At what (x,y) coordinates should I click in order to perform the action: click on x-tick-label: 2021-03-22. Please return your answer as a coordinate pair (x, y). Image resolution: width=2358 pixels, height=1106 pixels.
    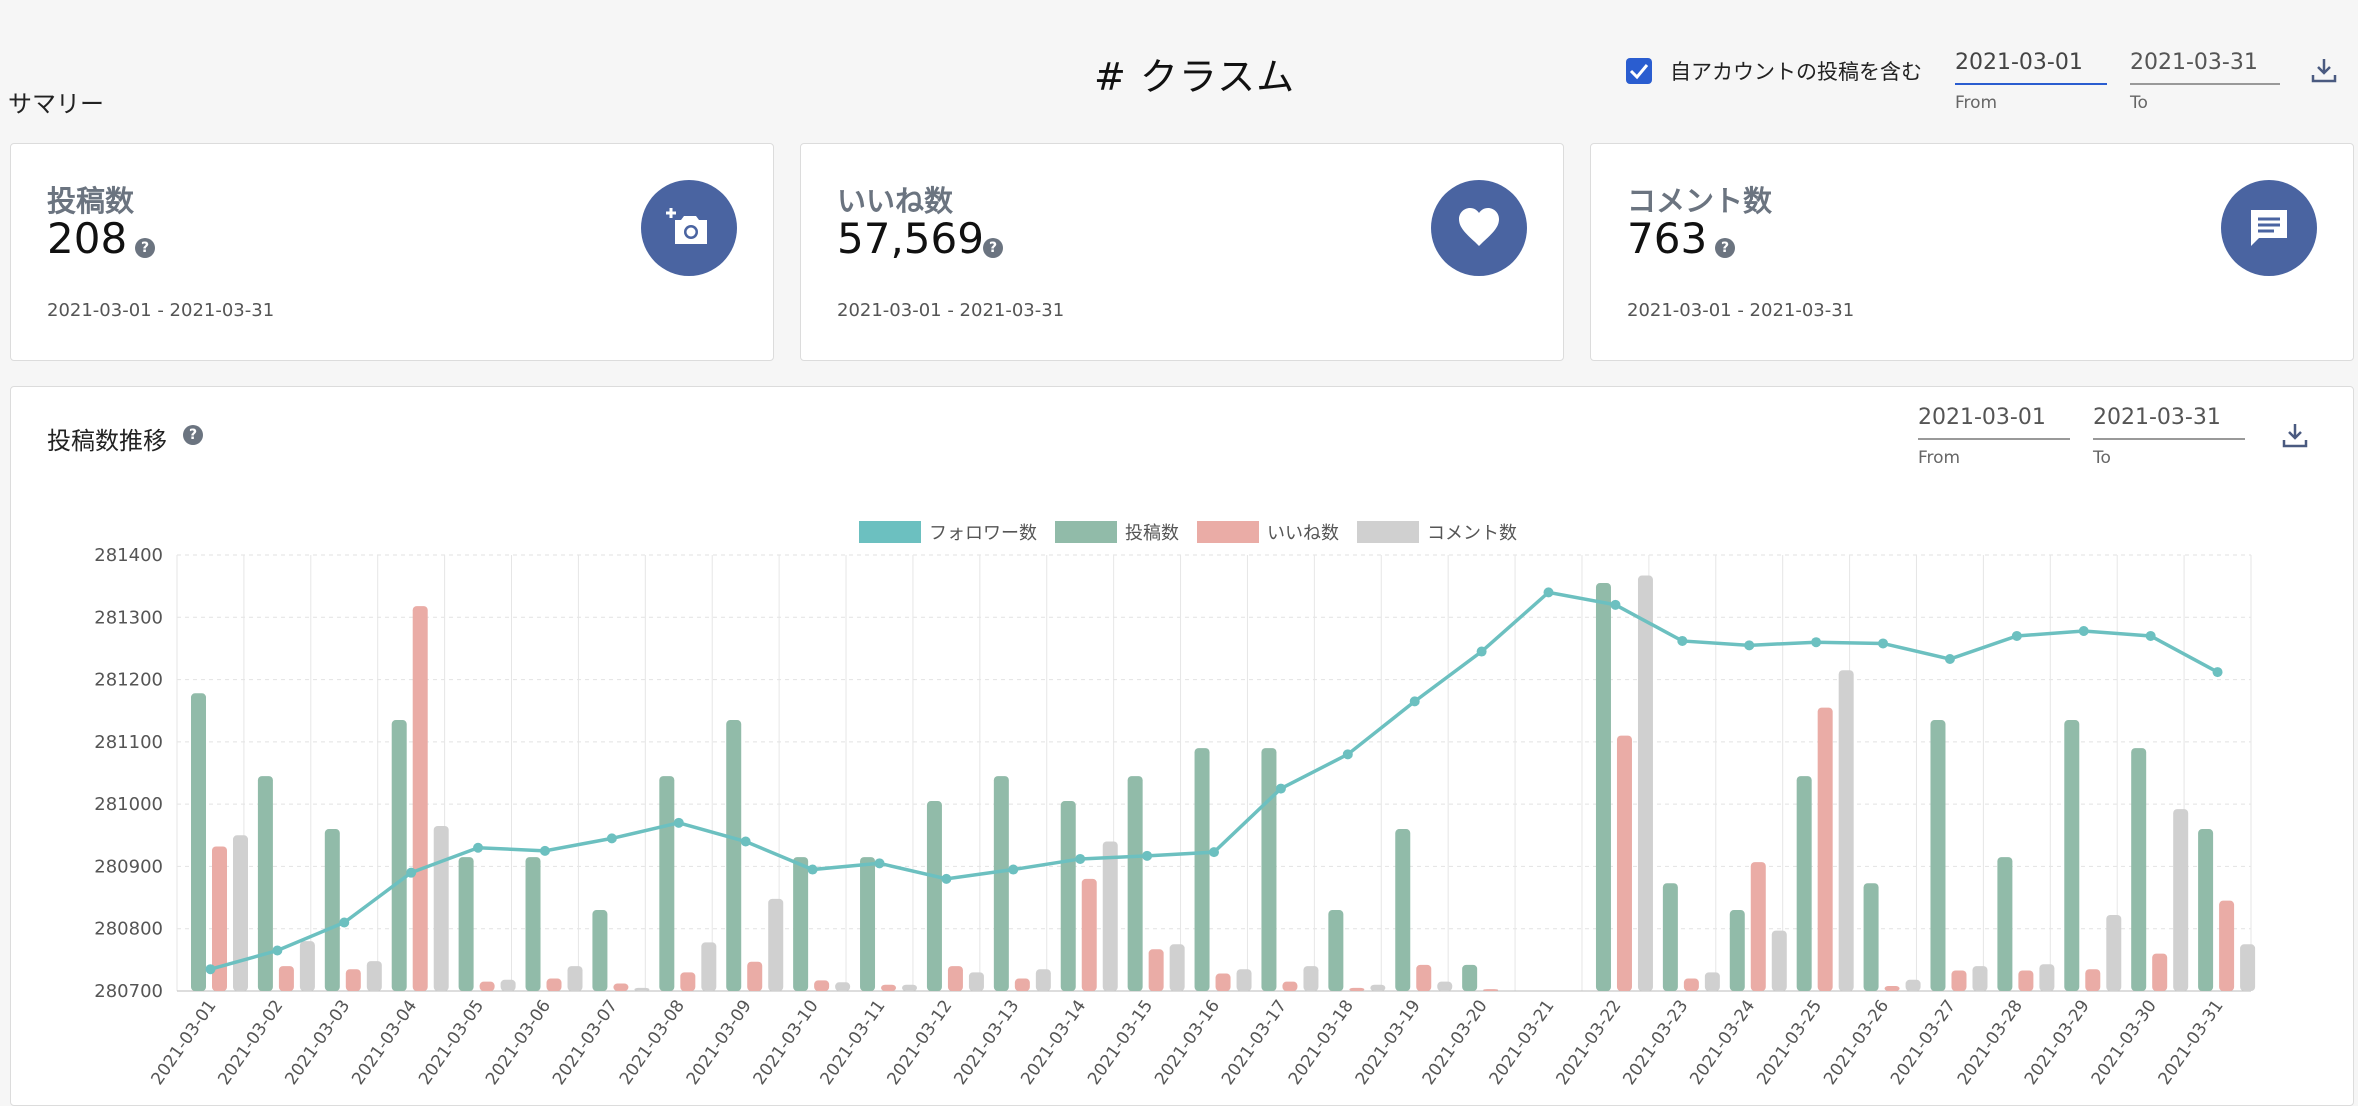
    Looking at the image, I should click on (1588, 1041).